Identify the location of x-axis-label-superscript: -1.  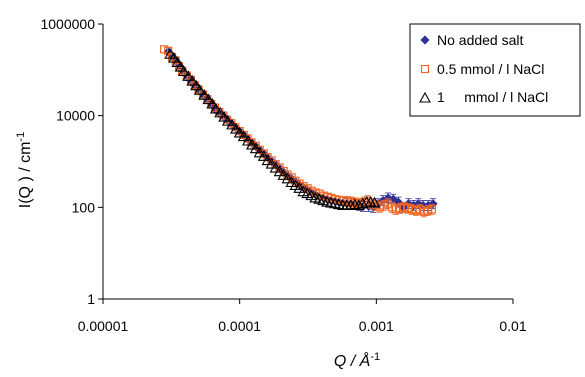
(375, 357).